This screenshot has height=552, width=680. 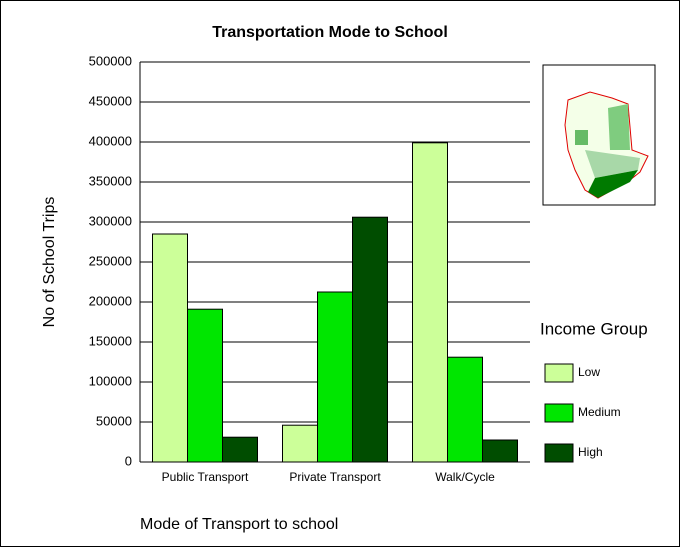 What do you see at coordinates (465, 477) in the screenshot?
I see `x-tick-label: Walk/Cycle` at bounding box center [465, 477].